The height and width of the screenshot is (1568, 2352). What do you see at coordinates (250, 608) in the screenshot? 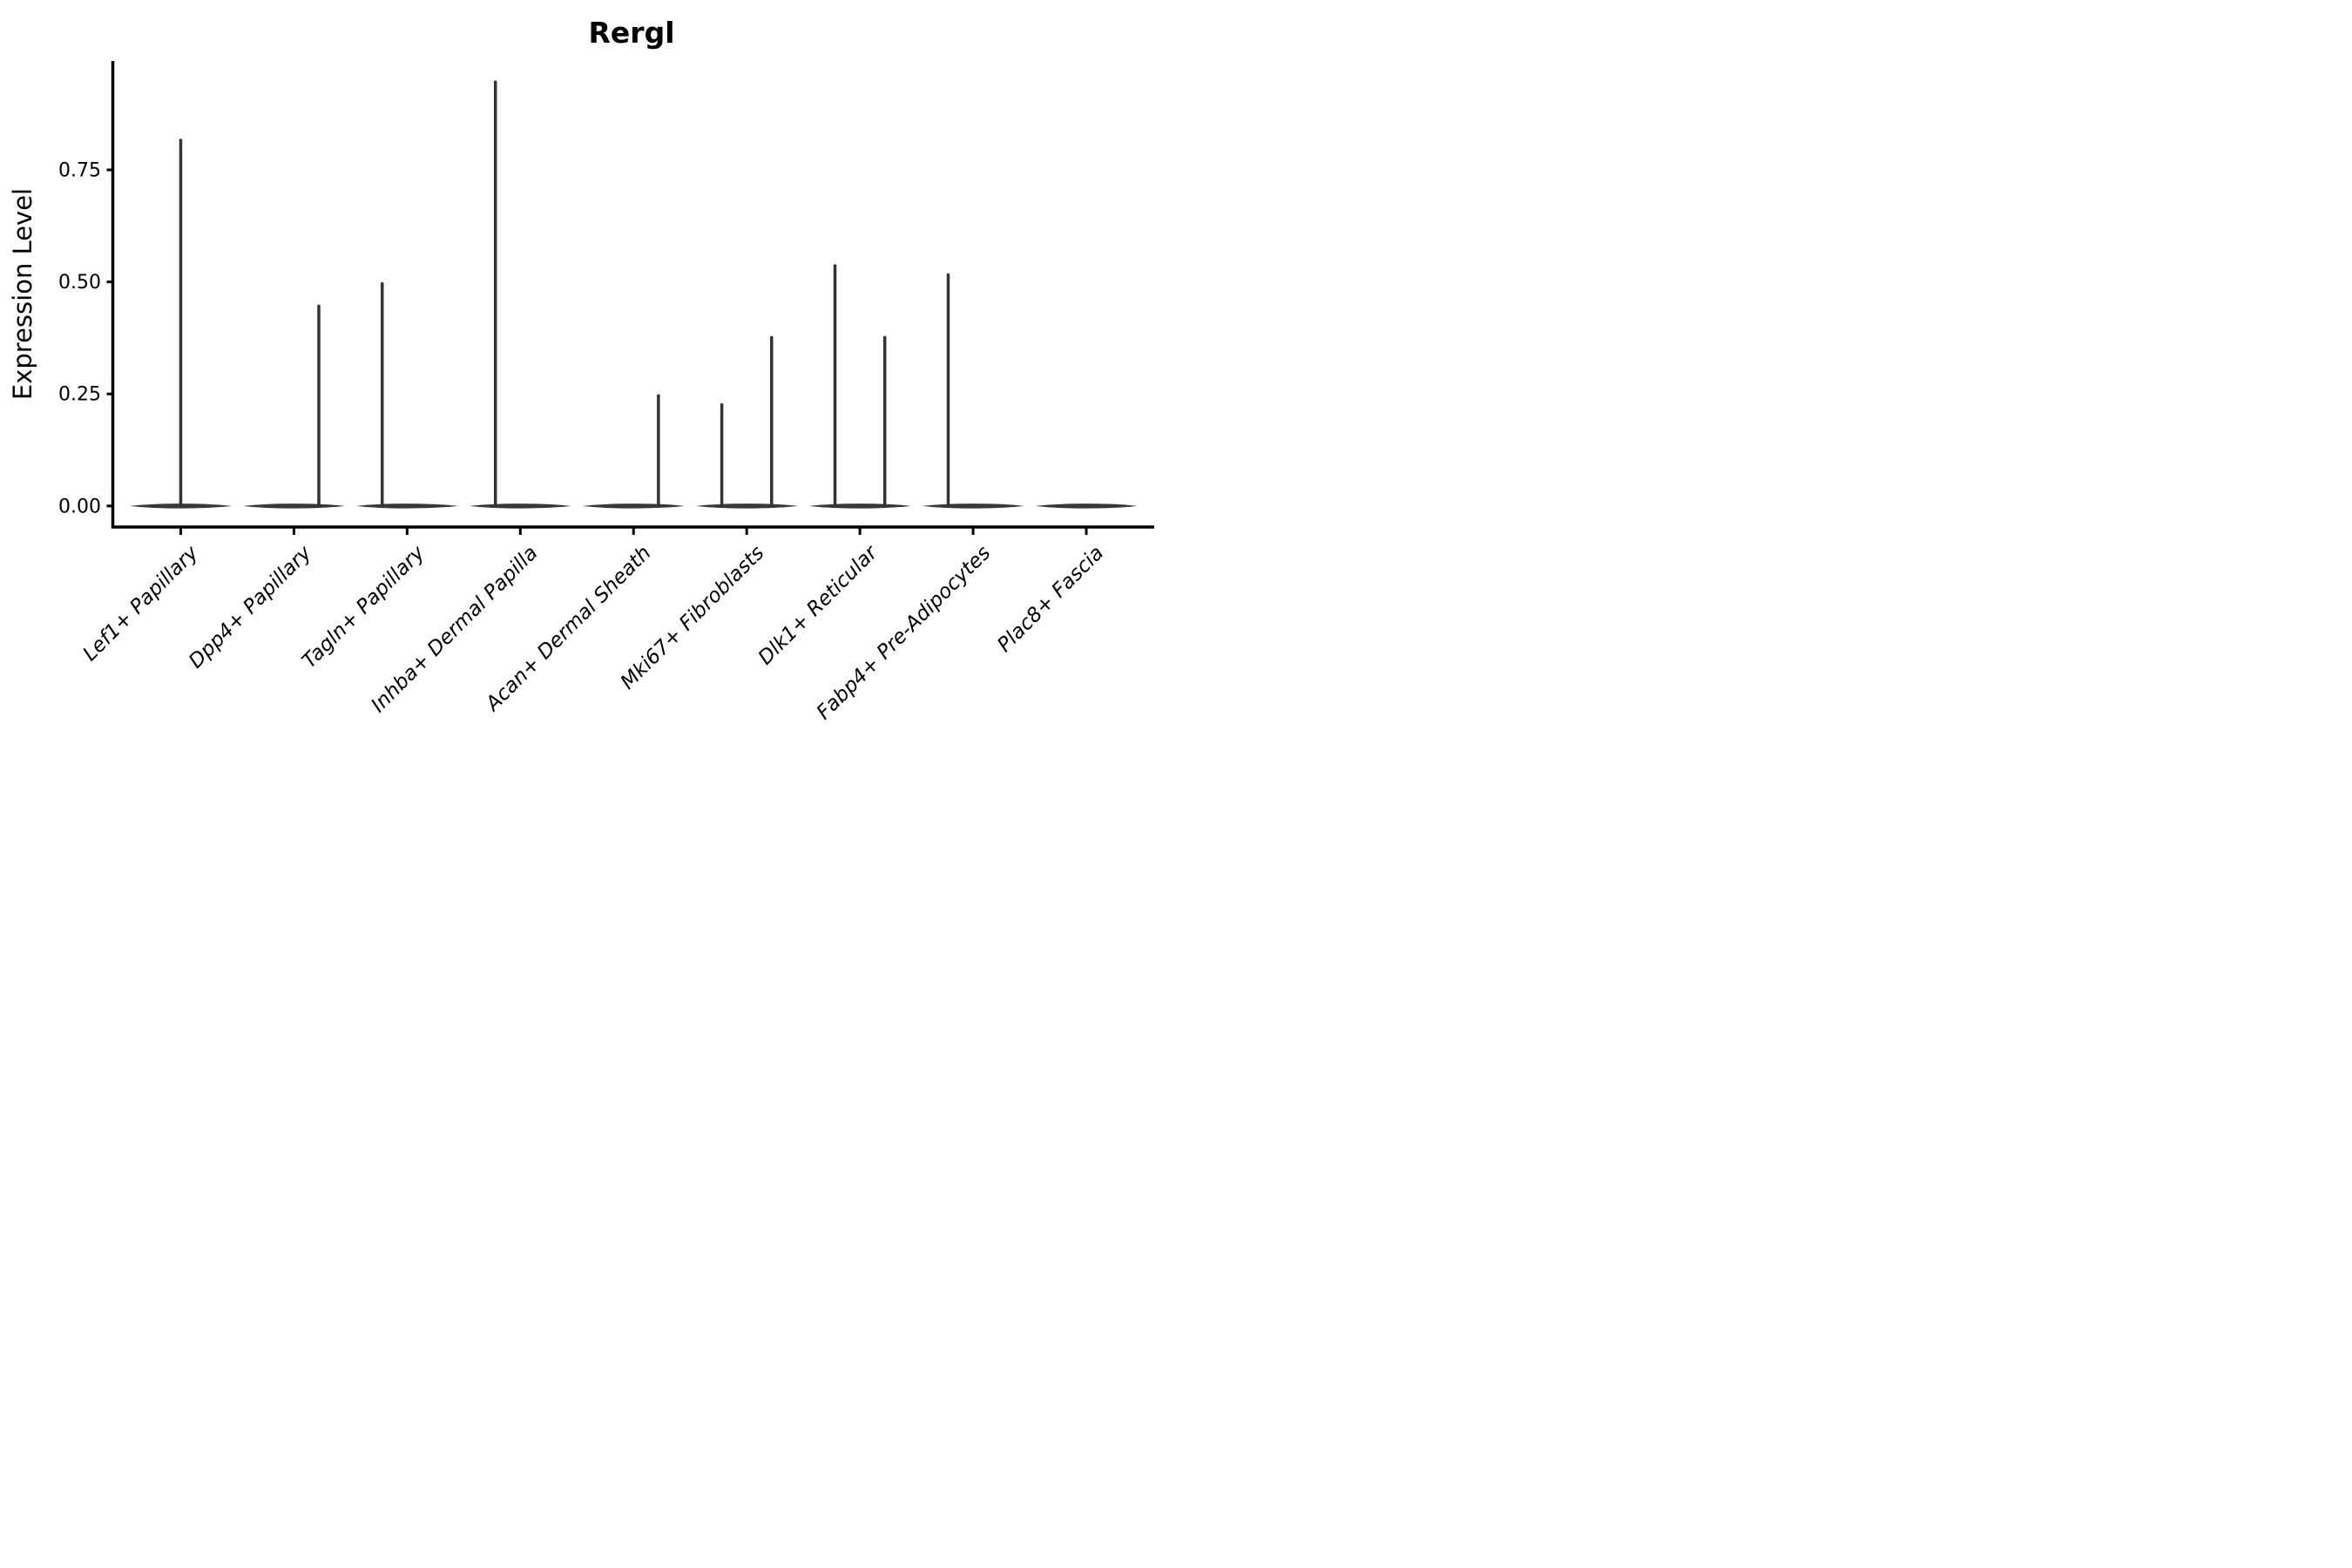
I see `x-tick-label: Dpp4+ Papillary` at bounding box center [250, 608].